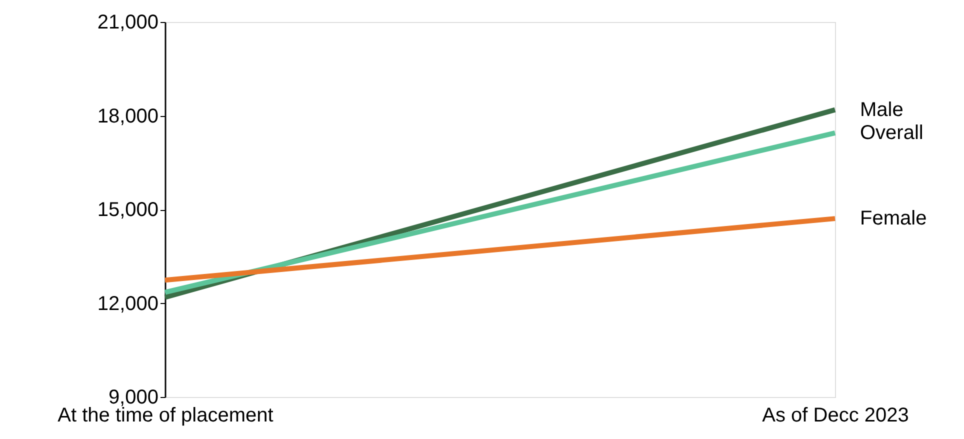 This screenshot has width=964, height=439. What do you see at coordinates (127, 23) in the screenshot?
I see `y-tick-label: 21,000` at bounding box center [127, 23].